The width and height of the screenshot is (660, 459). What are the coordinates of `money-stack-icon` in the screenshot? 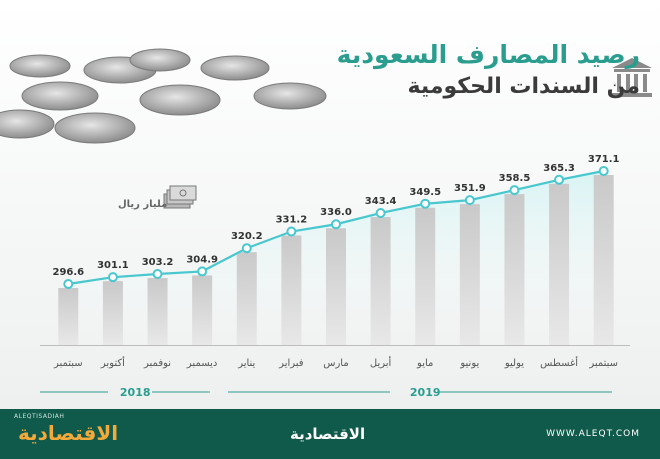 It's located at (180, 197).